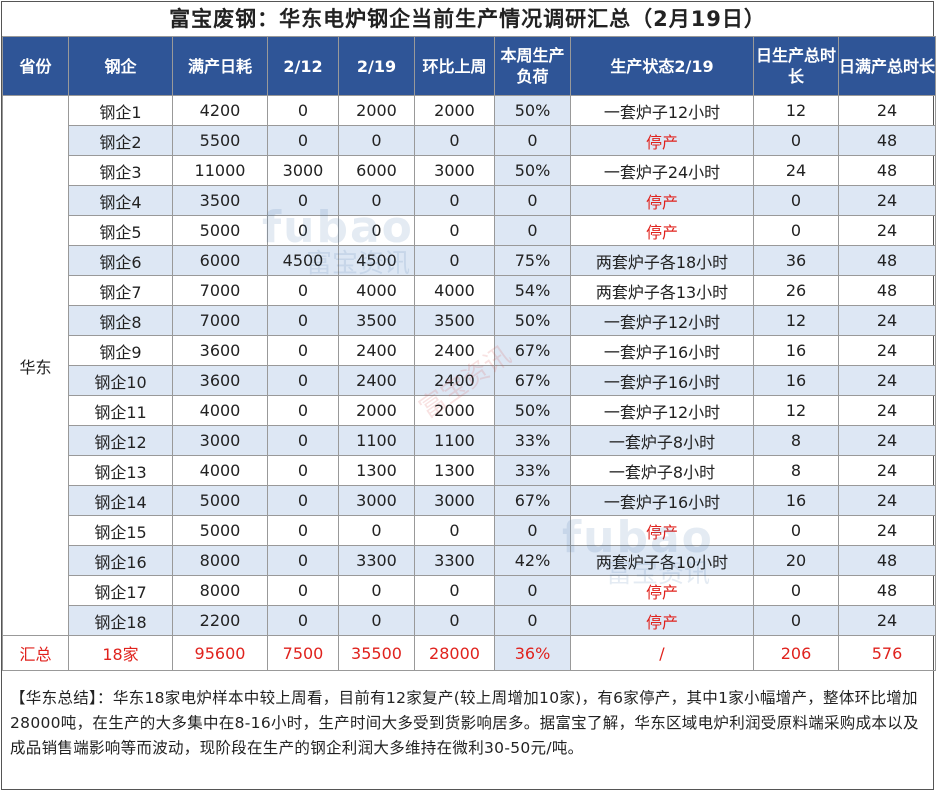 The width and height of the screenshot is (936, 793). I want to click on mill-name: 钢企11, so click(120, 410).